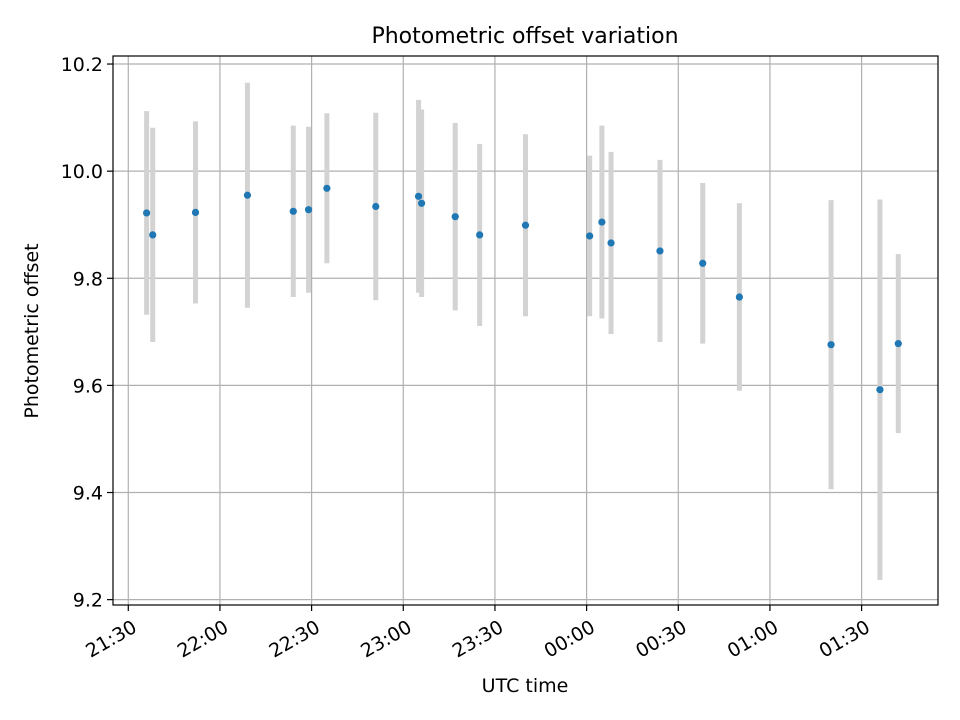  What do you see at coordinates (88, 601) in the screenshot?
I see `y-tick-label: 9.2` at bounding box center [88, 601].